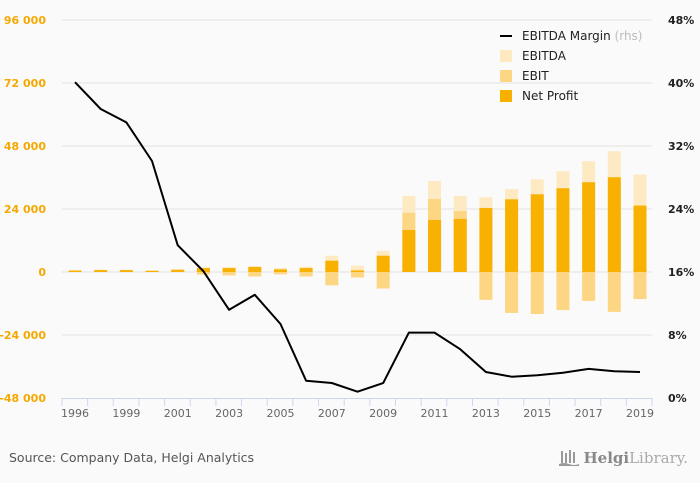 Image resolution: width=700 pixels, height=483 pixels. Describe the element at coordinates (544, 56) in the screenshot. I see `legend-label: EBITDA` at that location.